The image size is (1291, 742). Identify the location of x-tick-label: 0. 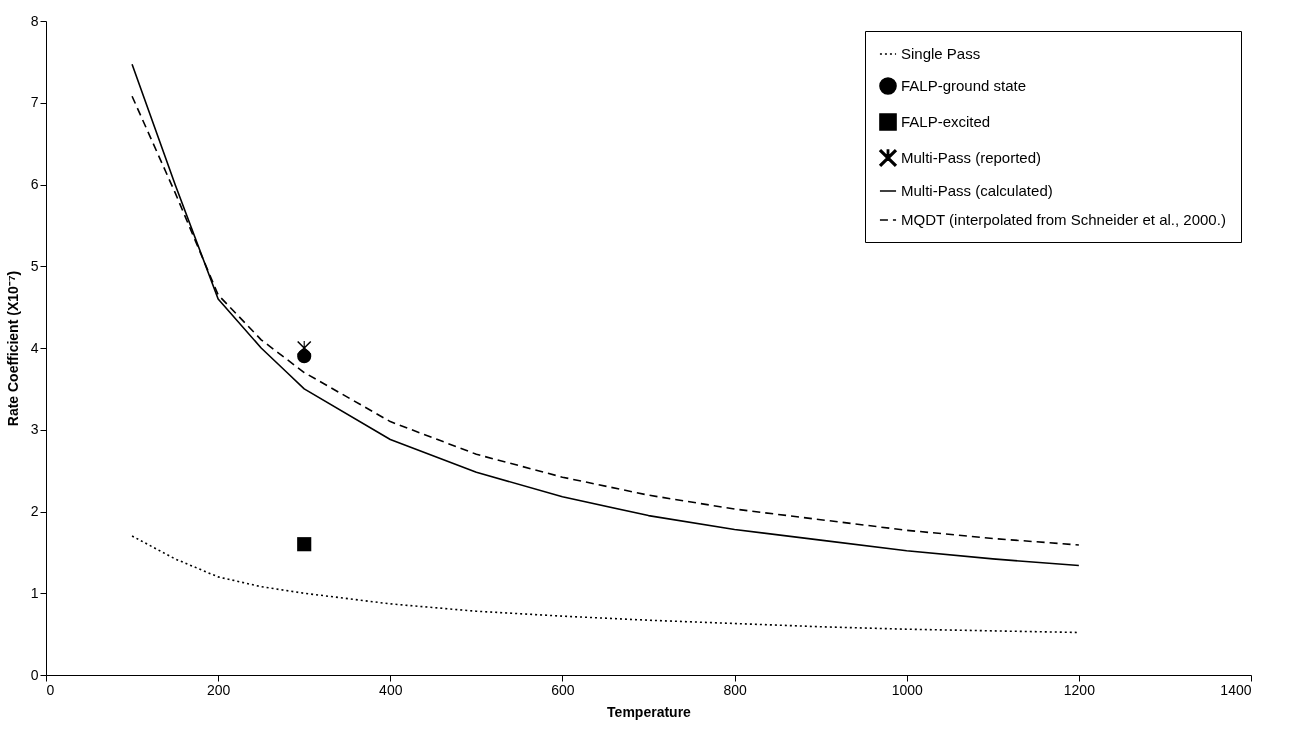
(50, 689).